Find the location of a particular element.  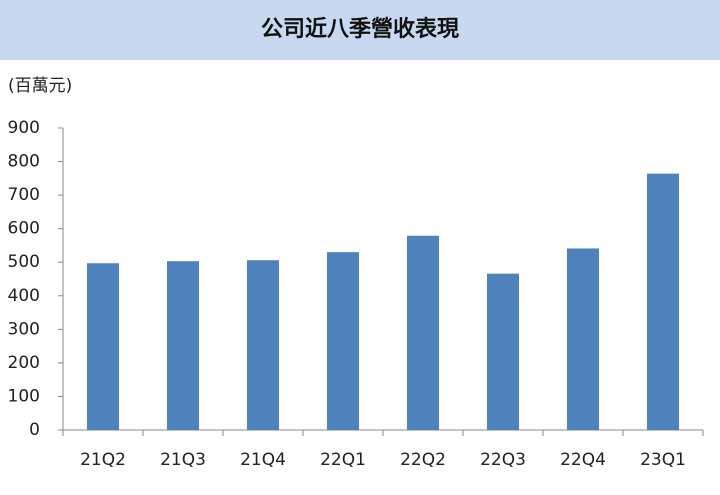

y-tick-label: 300 is located at coordinates (24, 329).